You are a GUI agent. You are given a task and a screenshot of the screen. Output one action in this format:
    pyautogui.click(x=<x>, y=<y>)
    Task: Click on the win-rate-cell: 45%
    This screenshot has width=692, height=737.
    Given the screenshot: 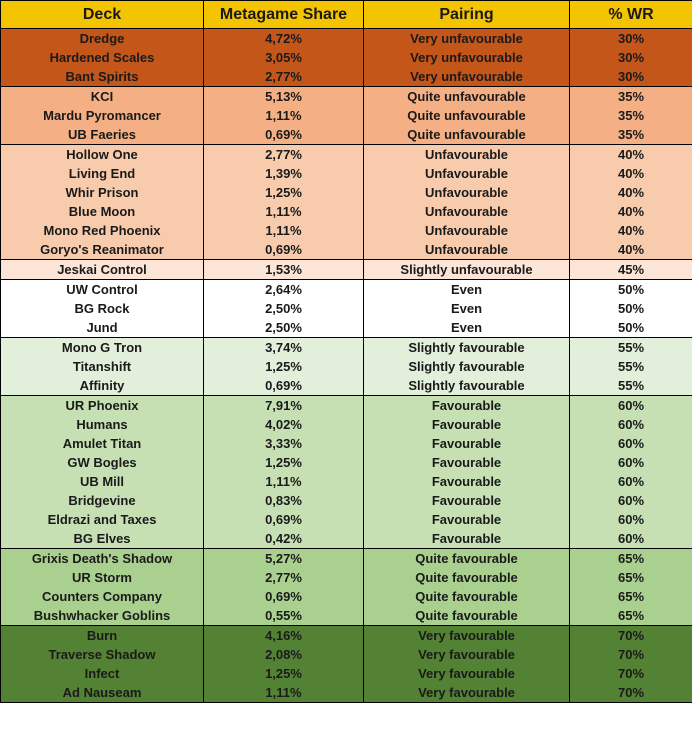 What is the action you would take?
    pyautogui.click(x=630, y=269)
    